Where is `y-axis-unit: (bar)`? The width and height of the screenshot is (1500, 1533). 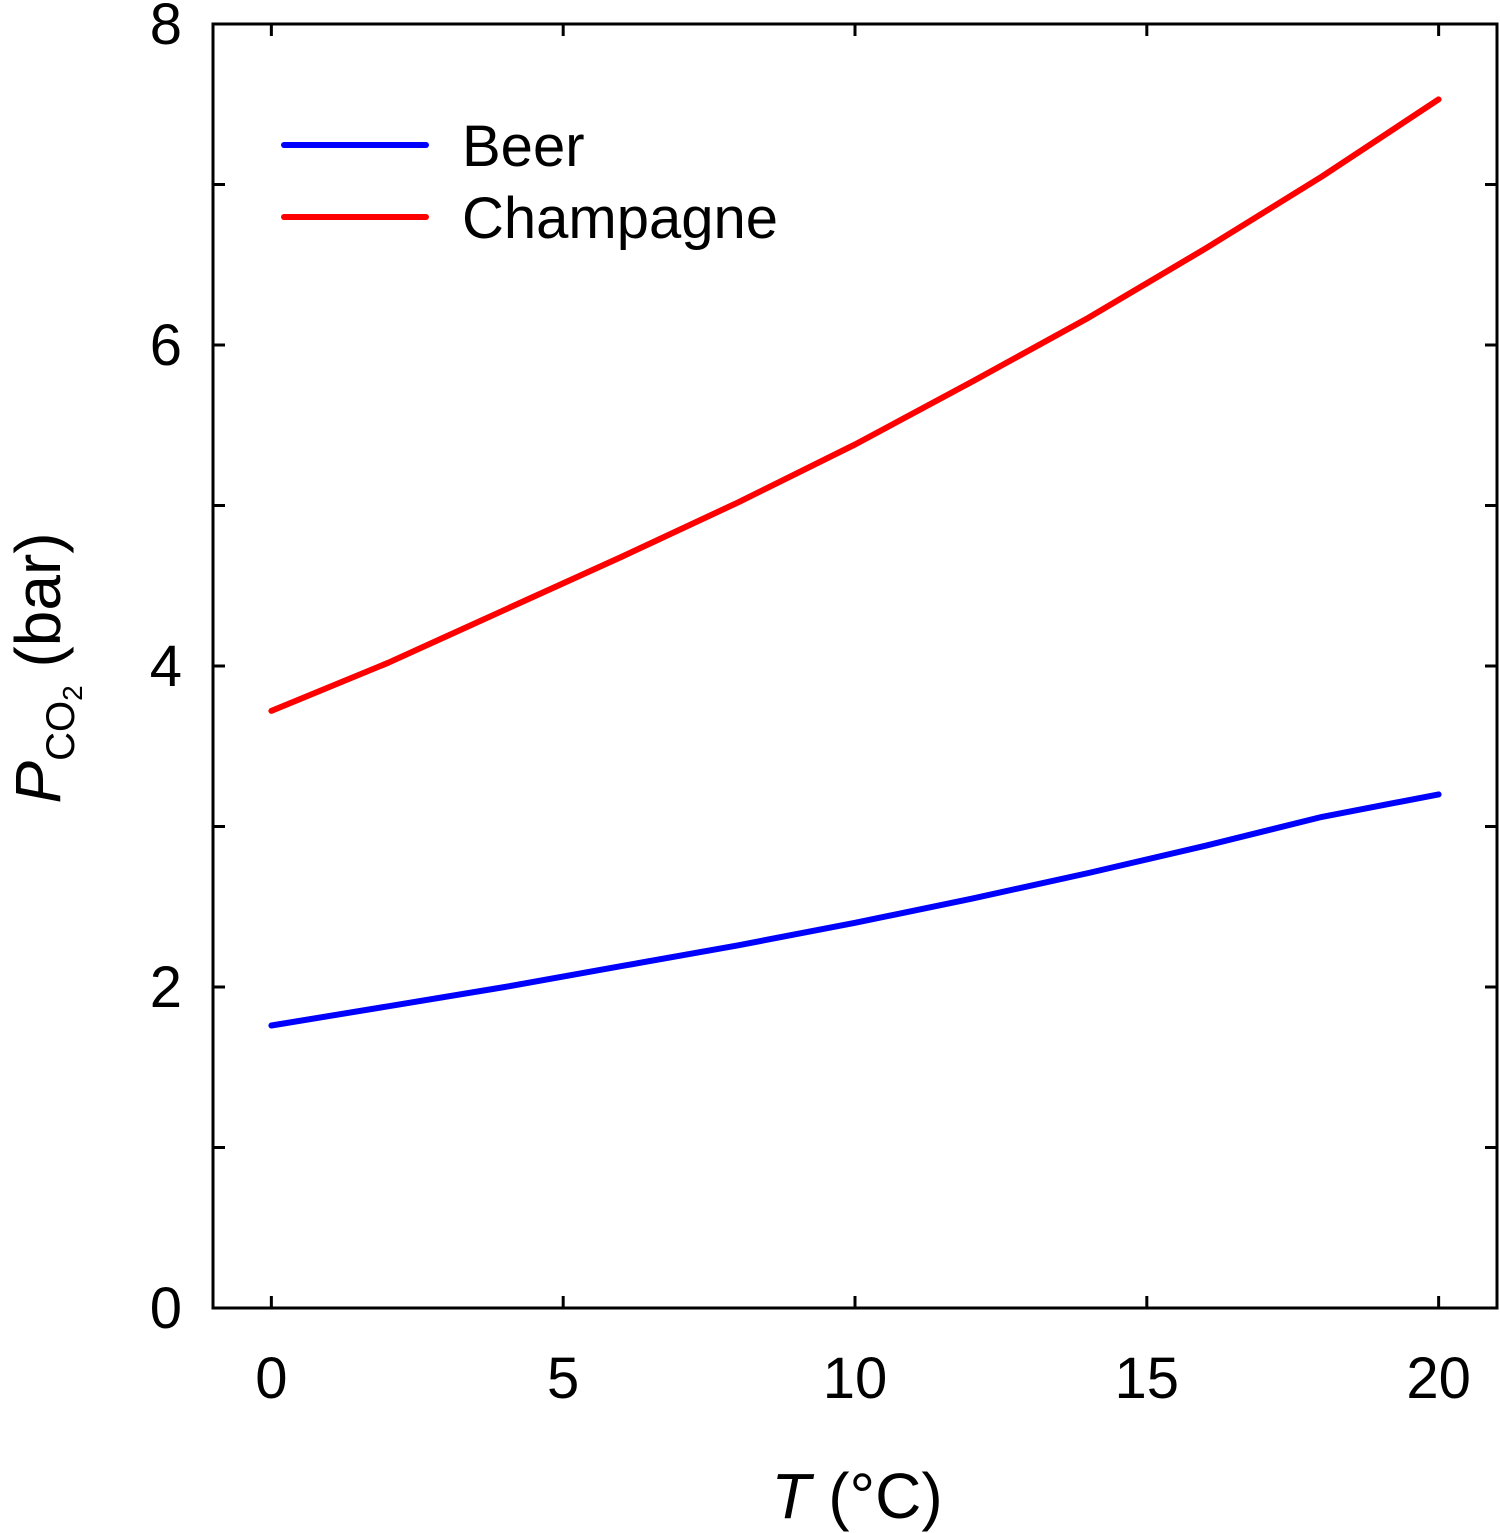 y-axis-unit: (bar) is located at coordinates (38, 608).